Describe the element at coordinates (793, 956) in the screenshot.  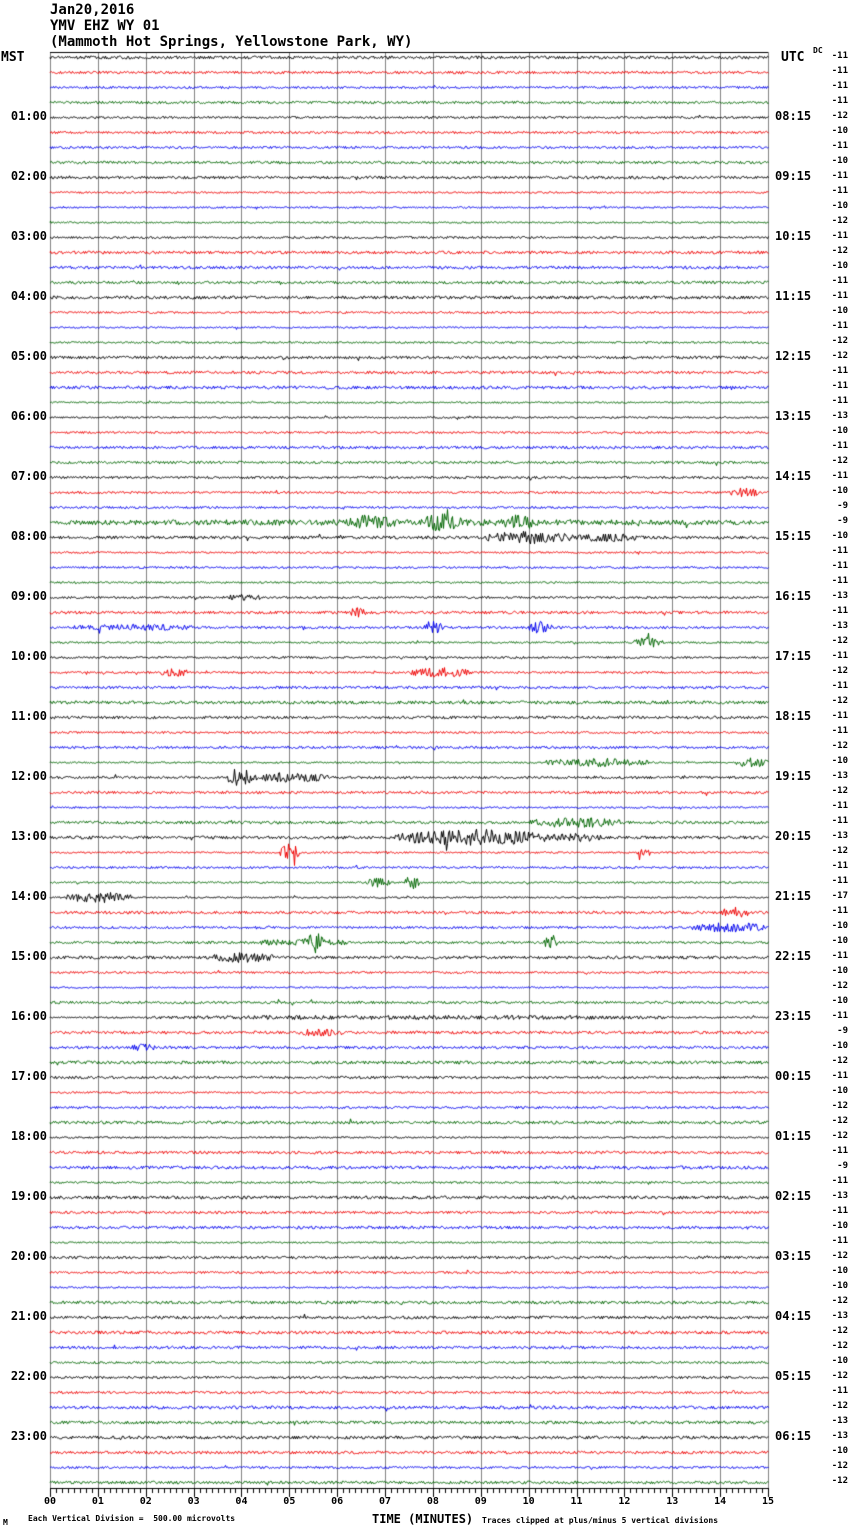
I see `utc-time-label: 22:15` at that location.